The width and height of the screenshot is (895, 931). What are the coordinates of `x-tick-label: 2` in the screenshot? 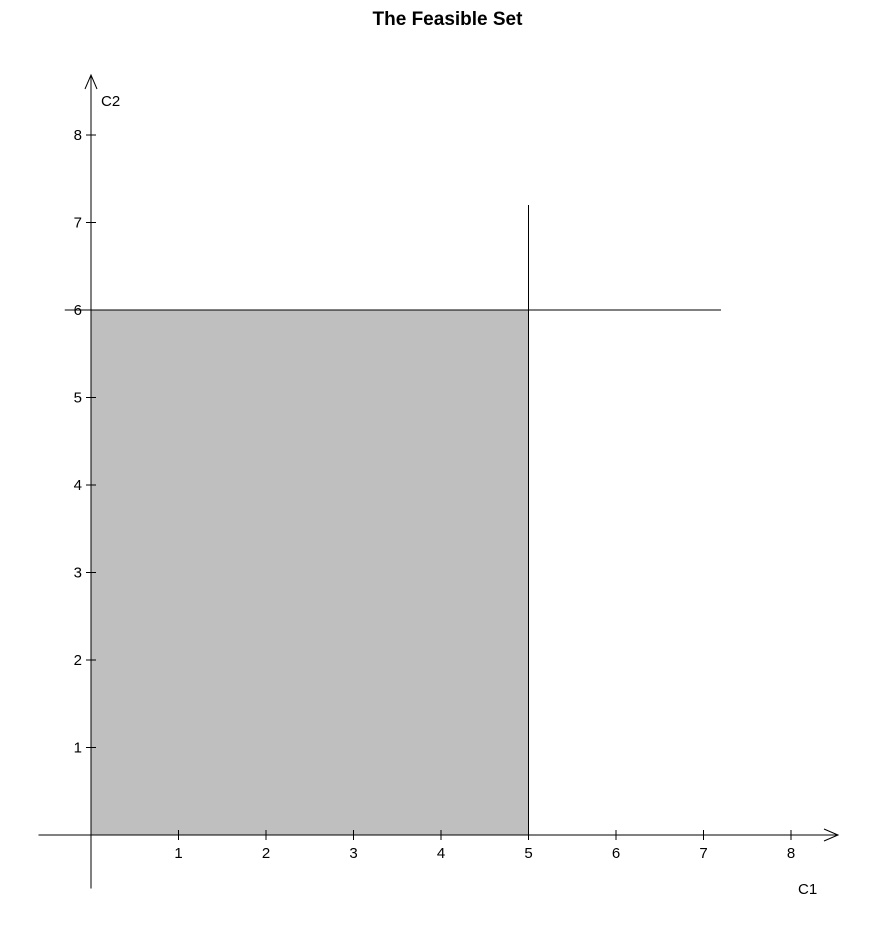 It's located at (266, 853).